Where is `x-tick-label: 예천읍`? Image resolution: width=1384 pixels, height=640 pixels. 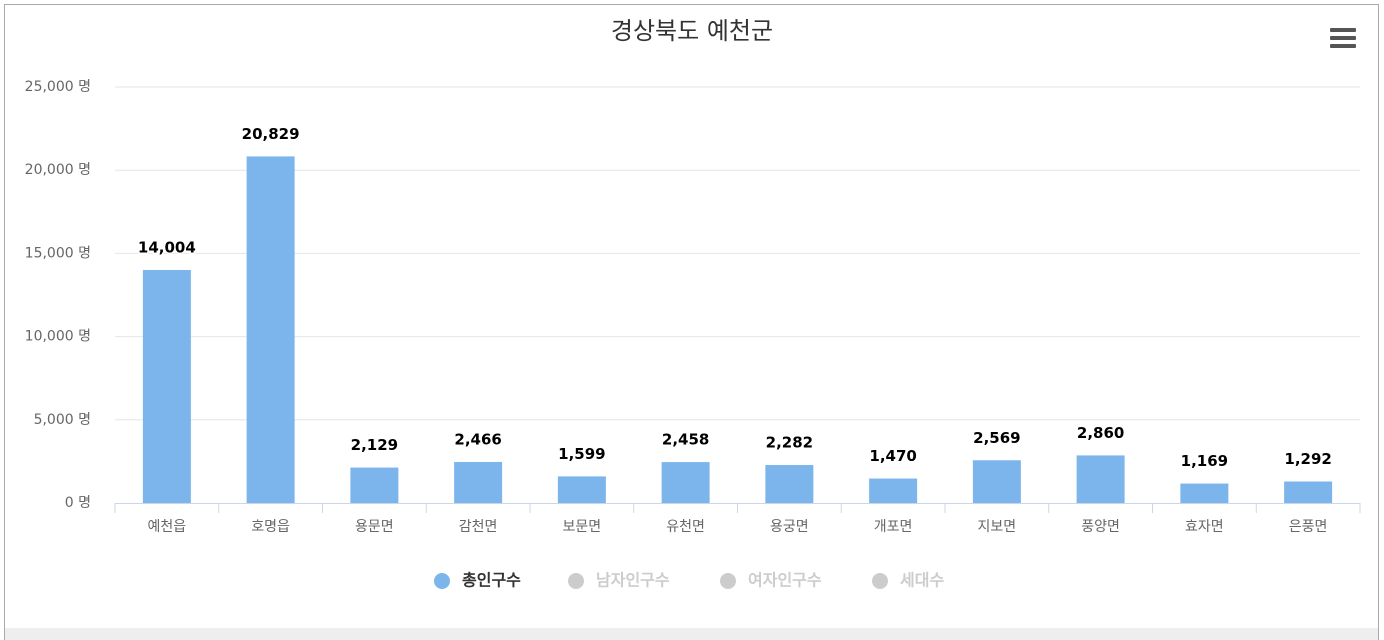
x-tick-label: 예천읍 is located at coordinates (167, 527).